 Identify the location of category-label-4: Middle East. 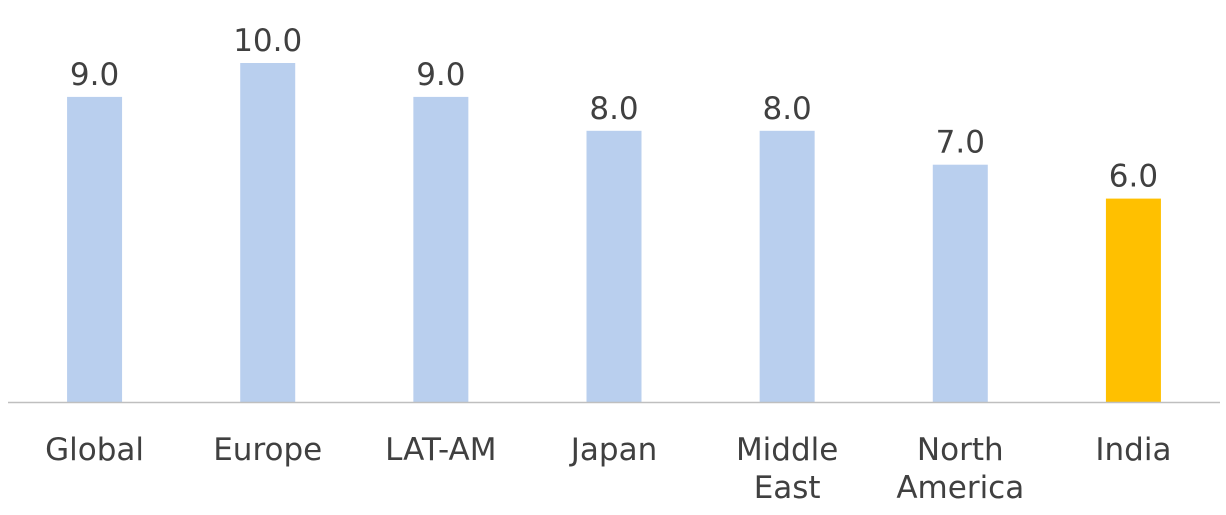
(787, 469).